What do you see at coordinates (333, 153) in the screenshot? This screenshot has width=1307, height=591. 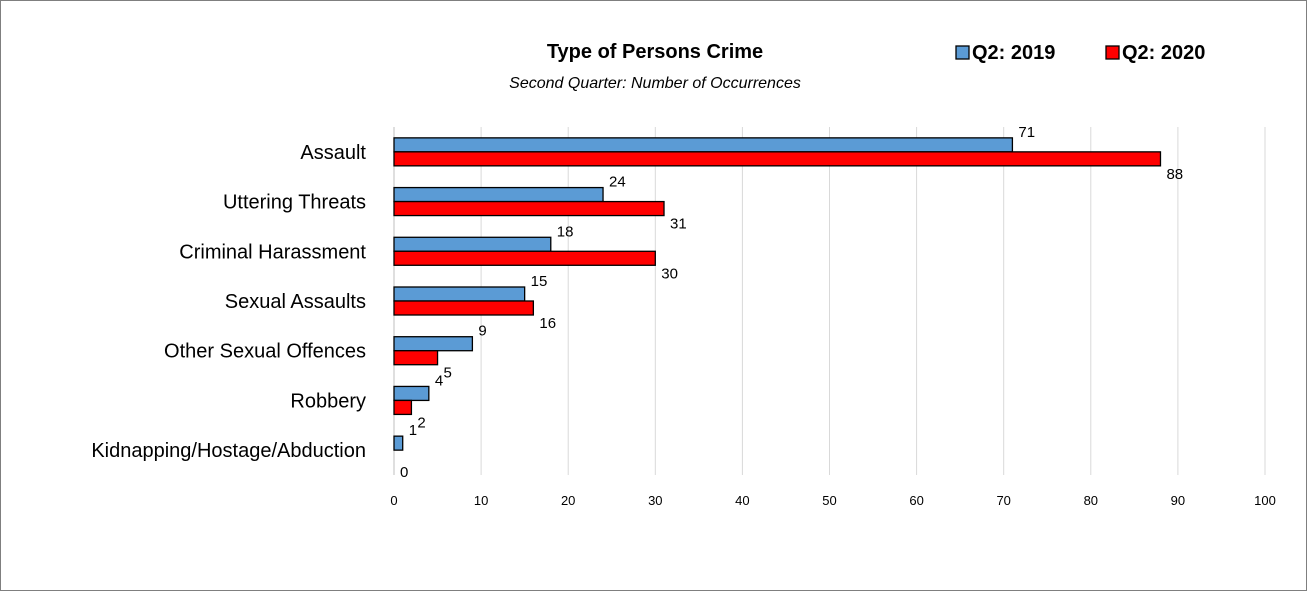 I see `category-label: Assault` at bounding box center [333, 153].